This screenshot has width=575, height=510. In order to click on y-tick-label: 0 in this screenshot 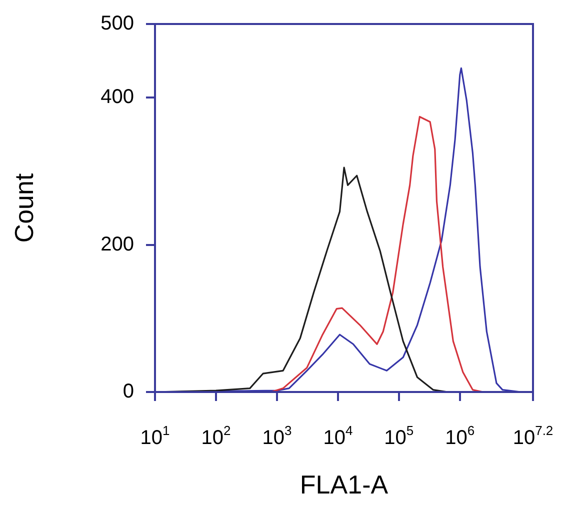, I will do `click(128, 391)`.